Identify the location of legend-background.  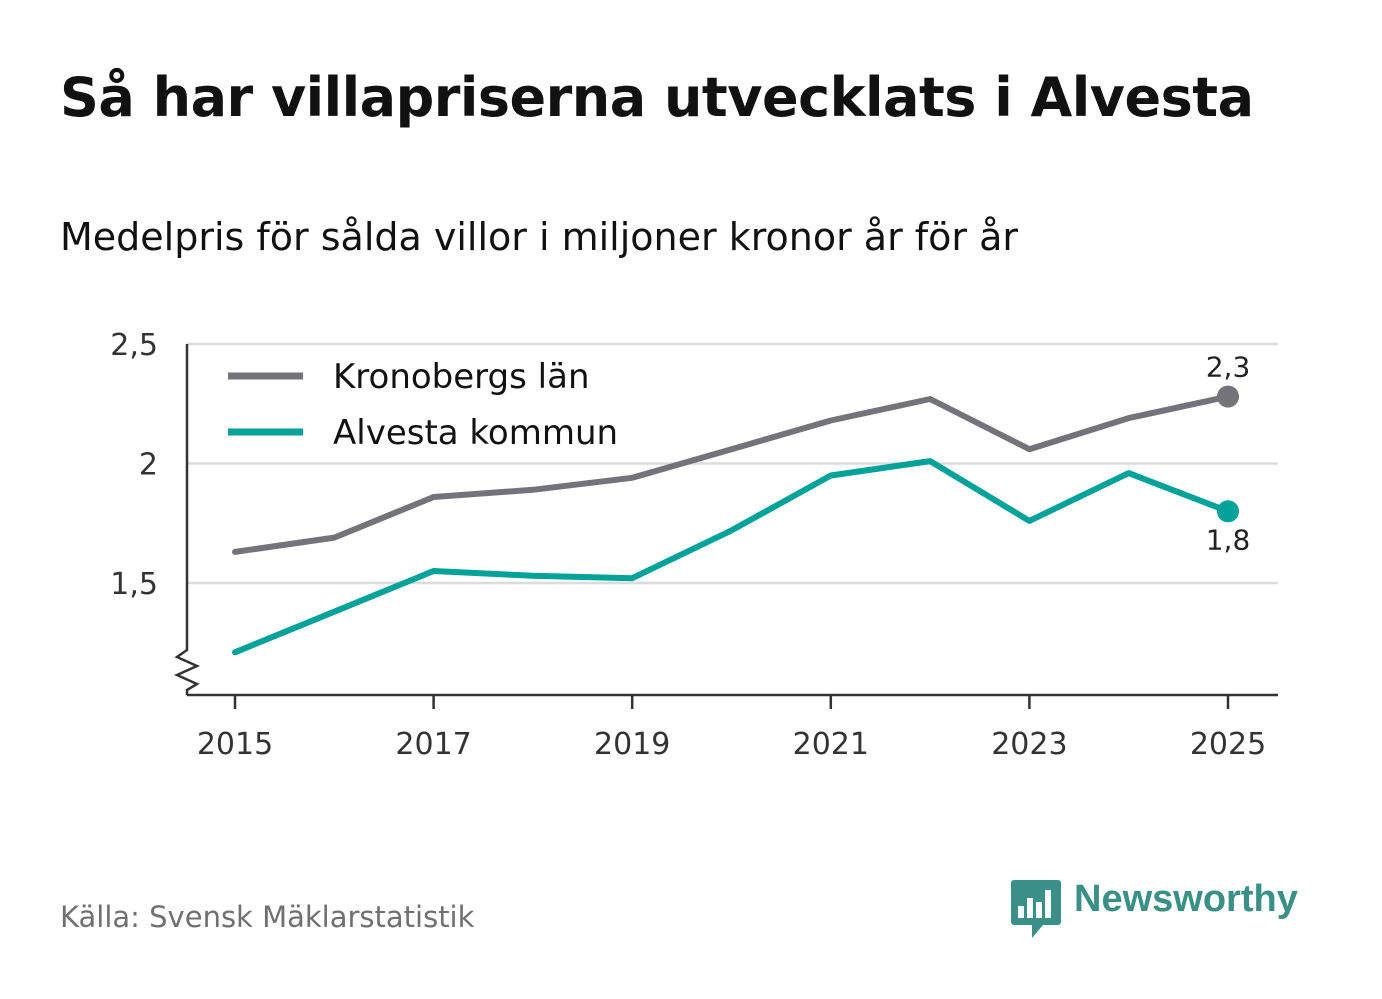
(428, 404).